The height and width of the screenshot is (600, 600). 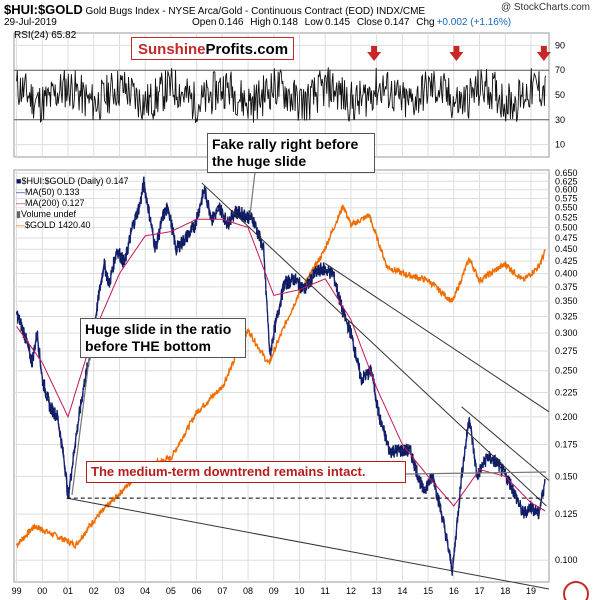 I want to click on legend-volume-label: Volume undef, so click(x=48, y=214).